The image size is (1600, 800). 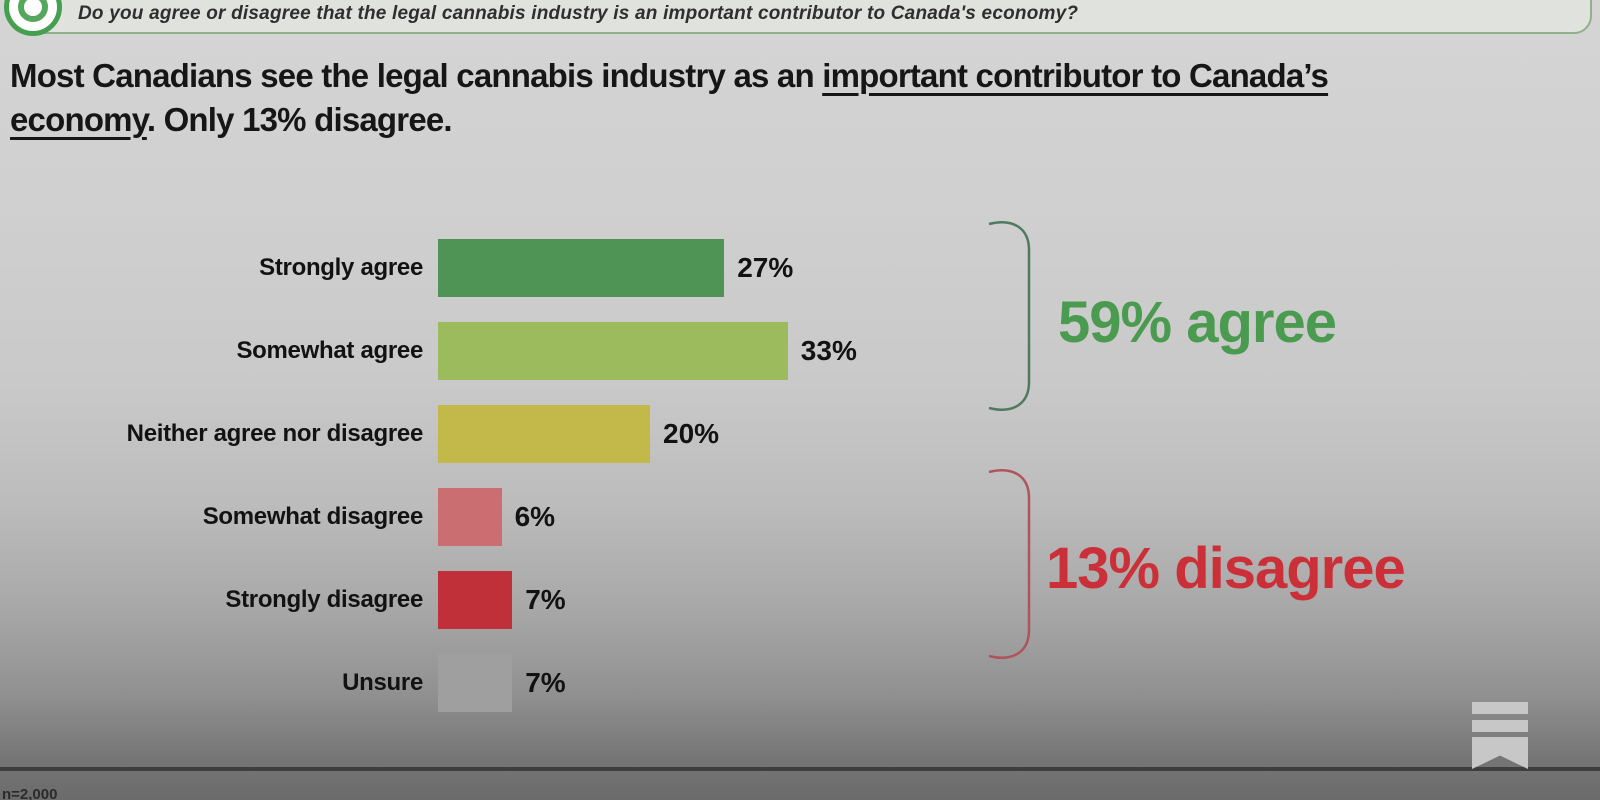 What do you see at coordinates (1500, 753) in the screenshot?
I see `substack-logo-bookmark` at bounding box center [1500, 753].